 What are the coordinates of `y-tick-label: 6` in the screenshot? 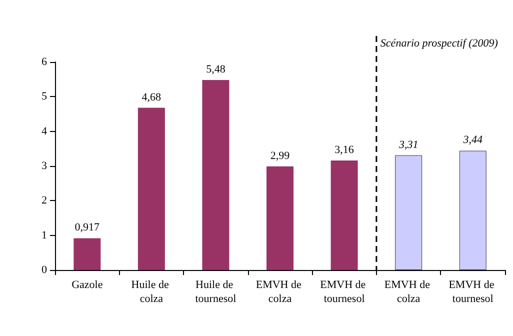 It's located at (45, 62).